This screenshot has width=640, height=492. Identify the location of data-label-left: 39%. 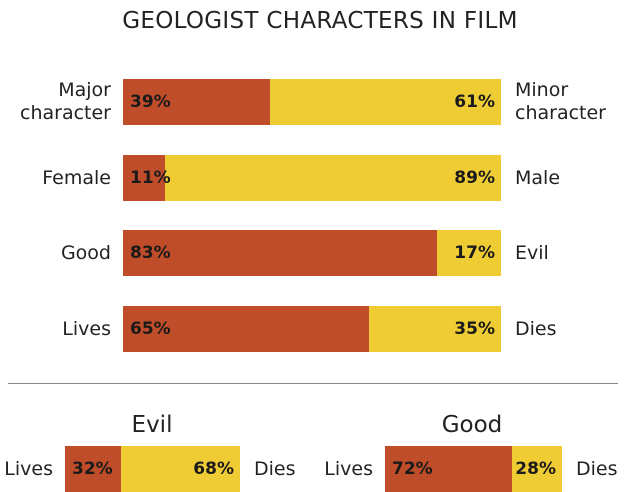
(150, 102).